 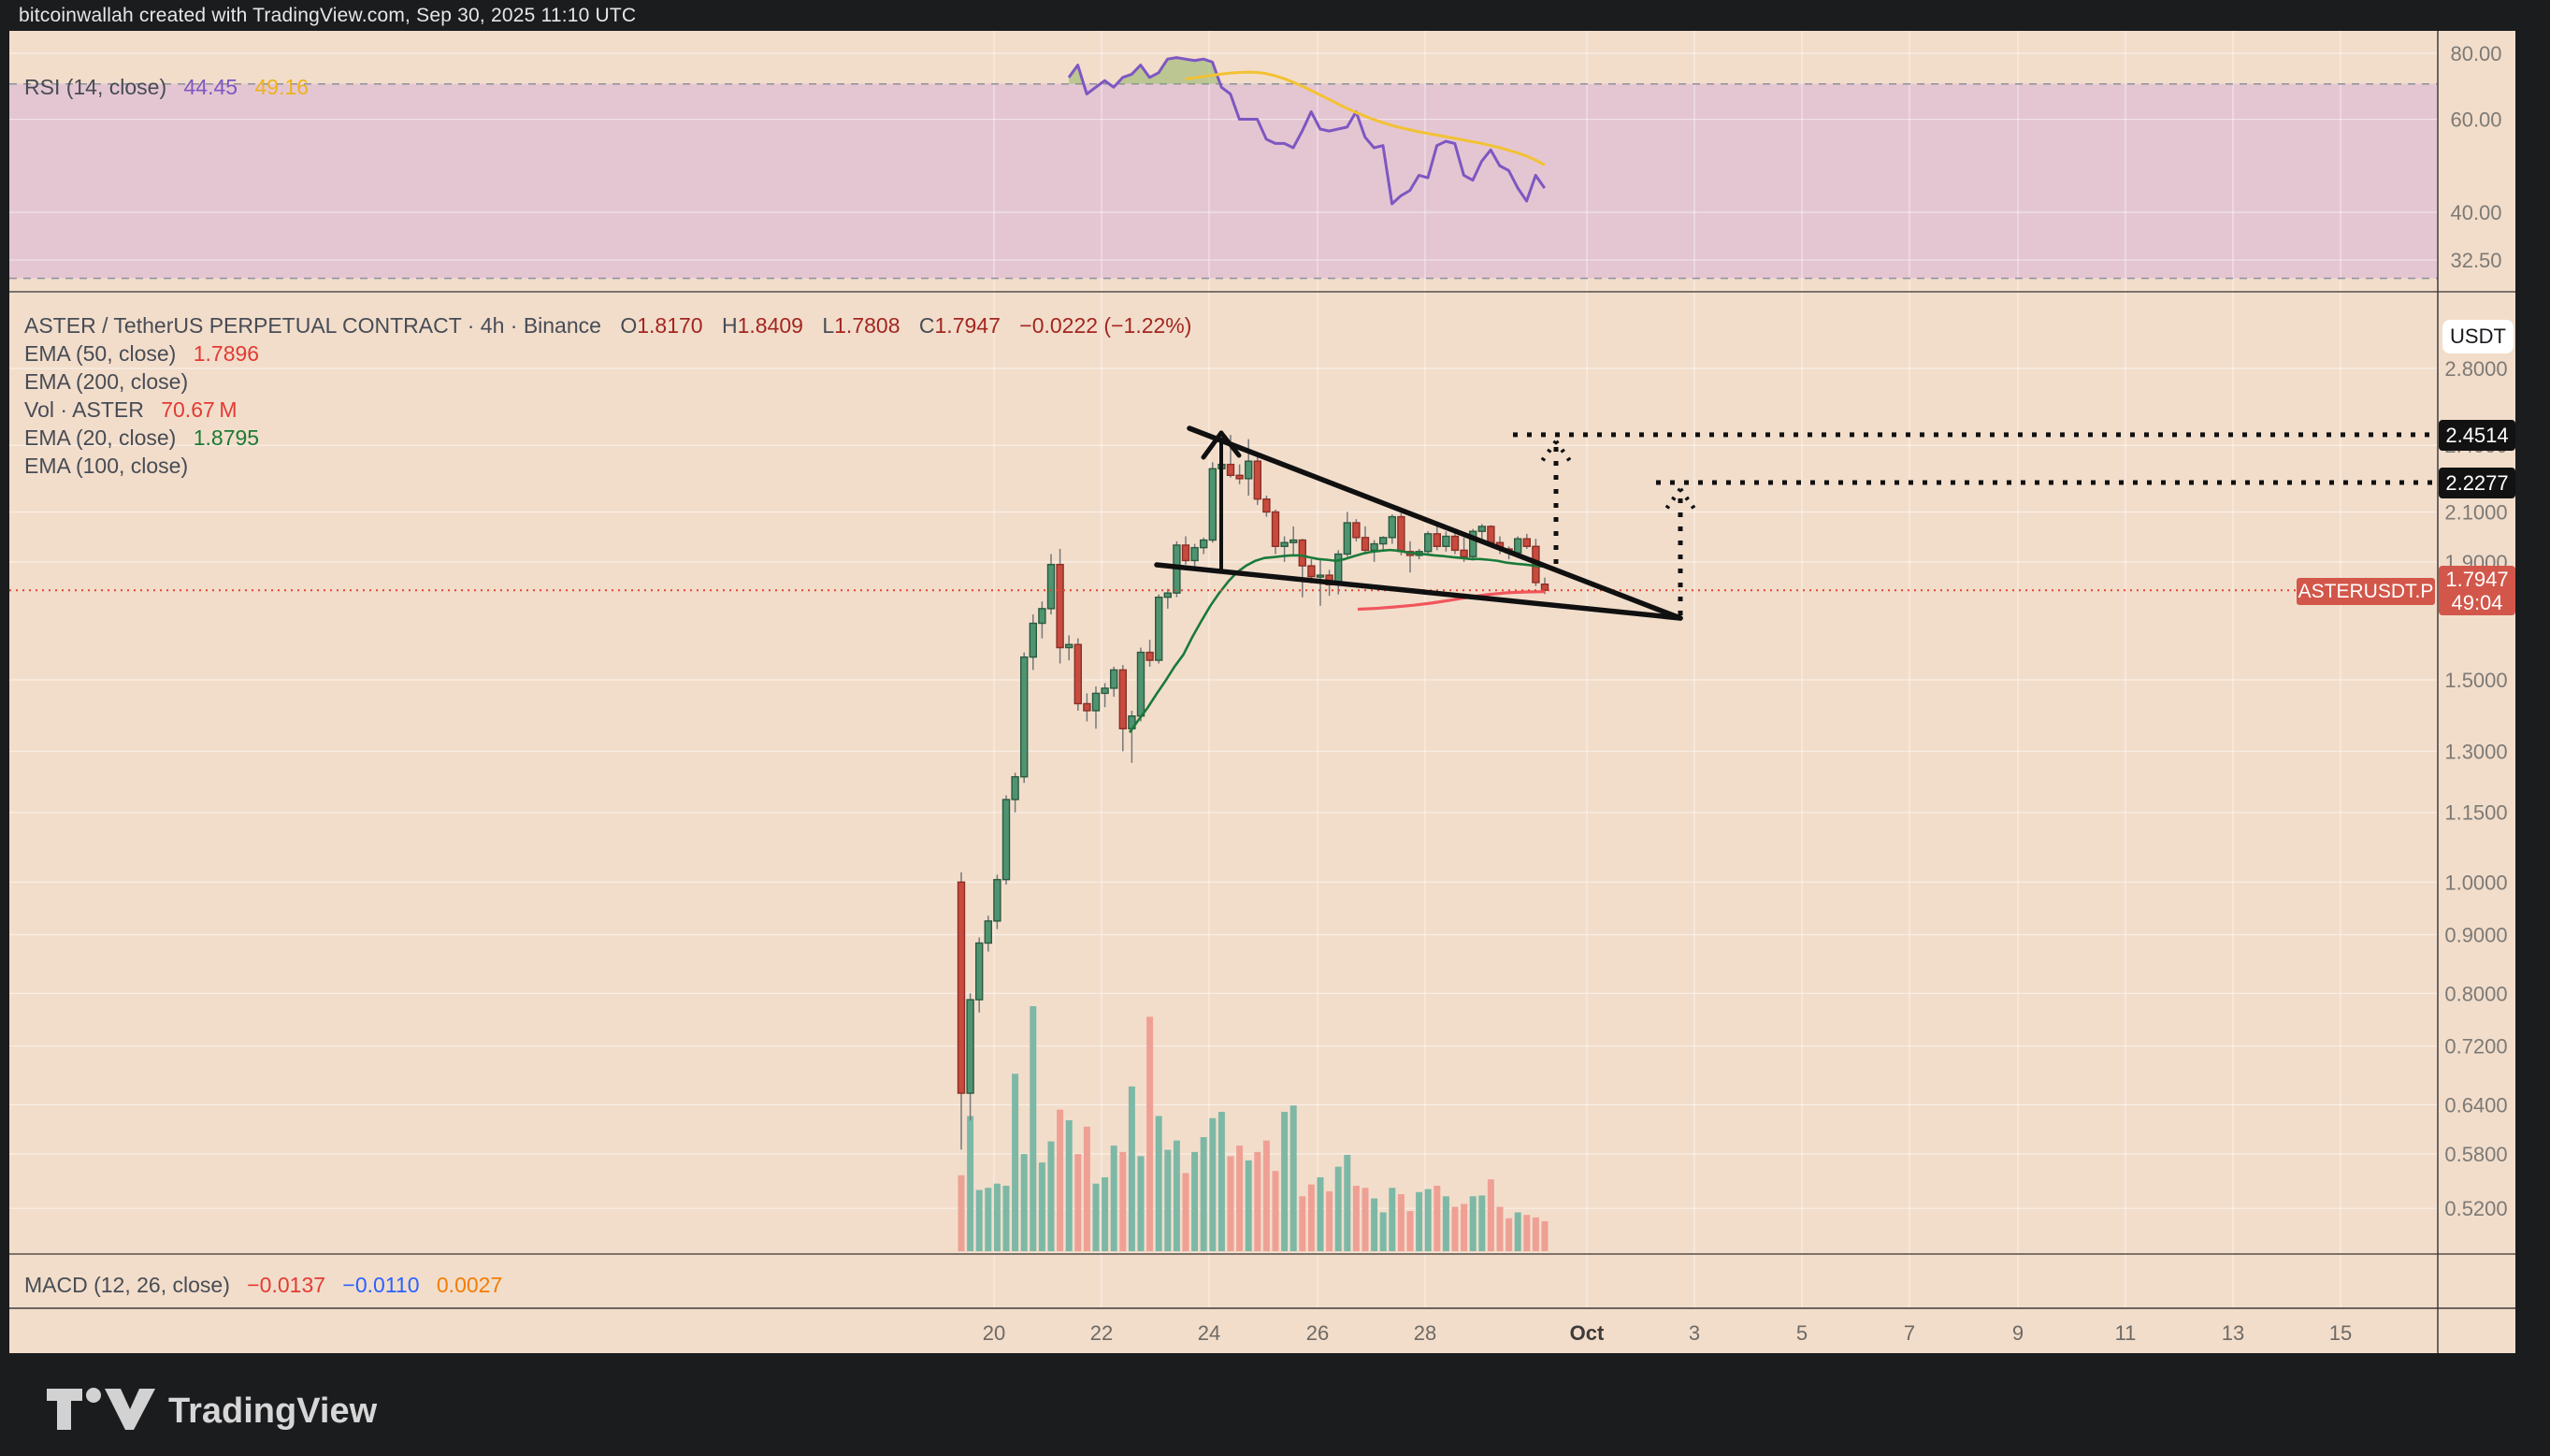 I want to click on ema100-legend: EMA (100, close), so click(x=106, y=466).